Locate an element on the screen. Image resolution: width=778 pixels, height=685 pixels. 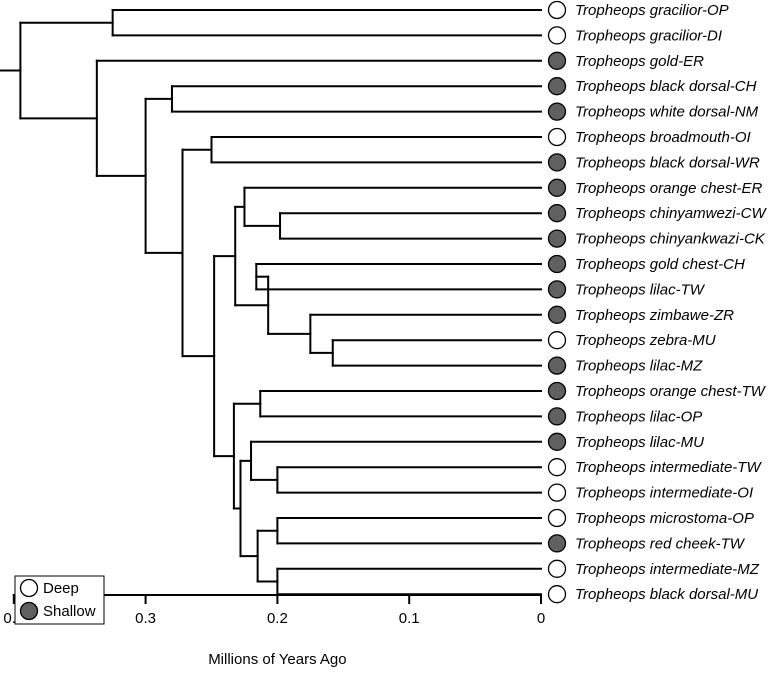
tip-item: Tropheops gold-ER is located at coordinates (625, 60).